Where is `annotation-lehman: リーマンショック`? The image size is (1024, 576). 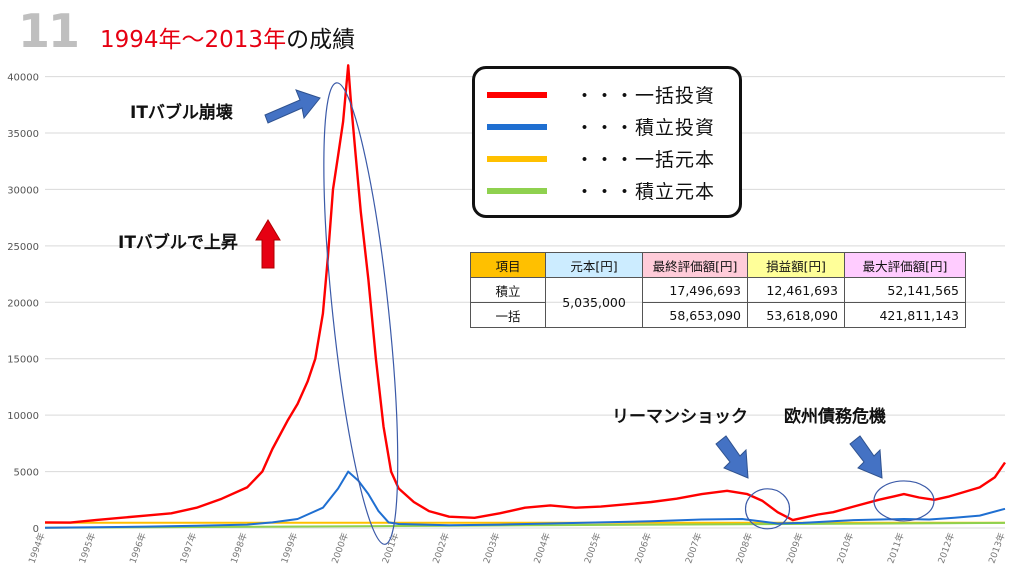
annotation-lehman: リーマンショック is located at coordinates (680, 417).